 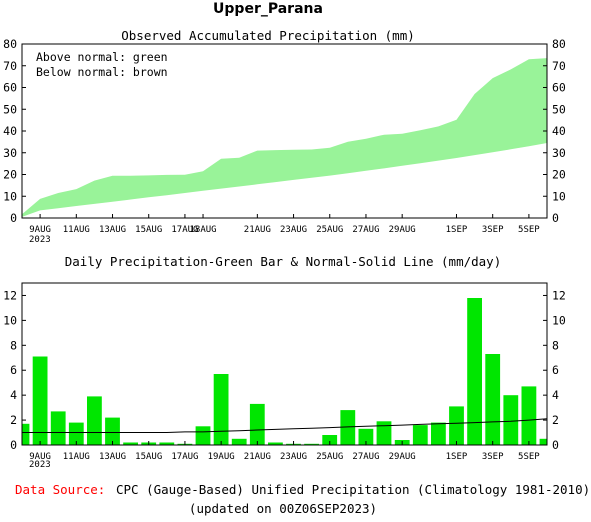 What do you see at coordinates (221, 457) in the screenshot?
I see `daily-xtick-label: 19AUG` at bounding box center [221, 457].